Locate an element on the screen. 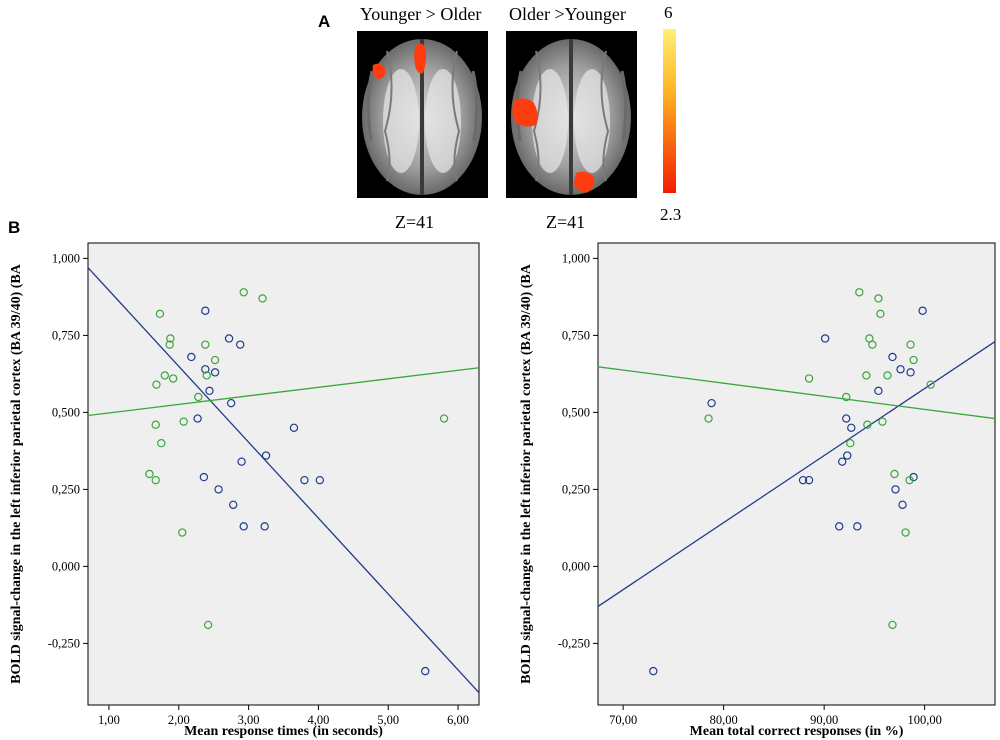 The image size is (1000, 740). colorbar is located at coordinates (669, 111).